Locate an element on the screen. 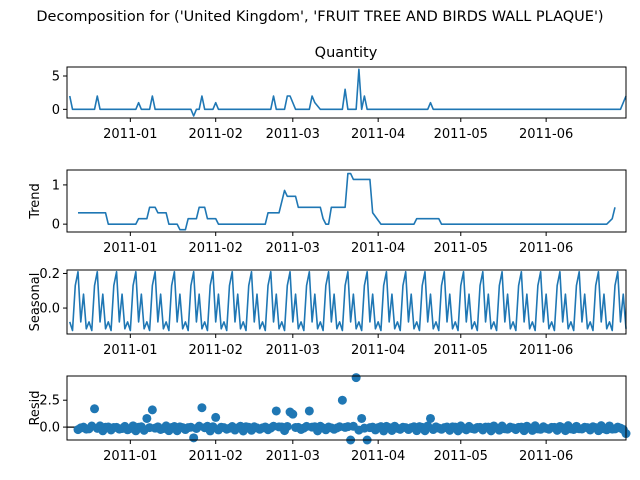 The image size is (640, 480). quantity-panel-title: Quantity is located at coordinates (346, 53).